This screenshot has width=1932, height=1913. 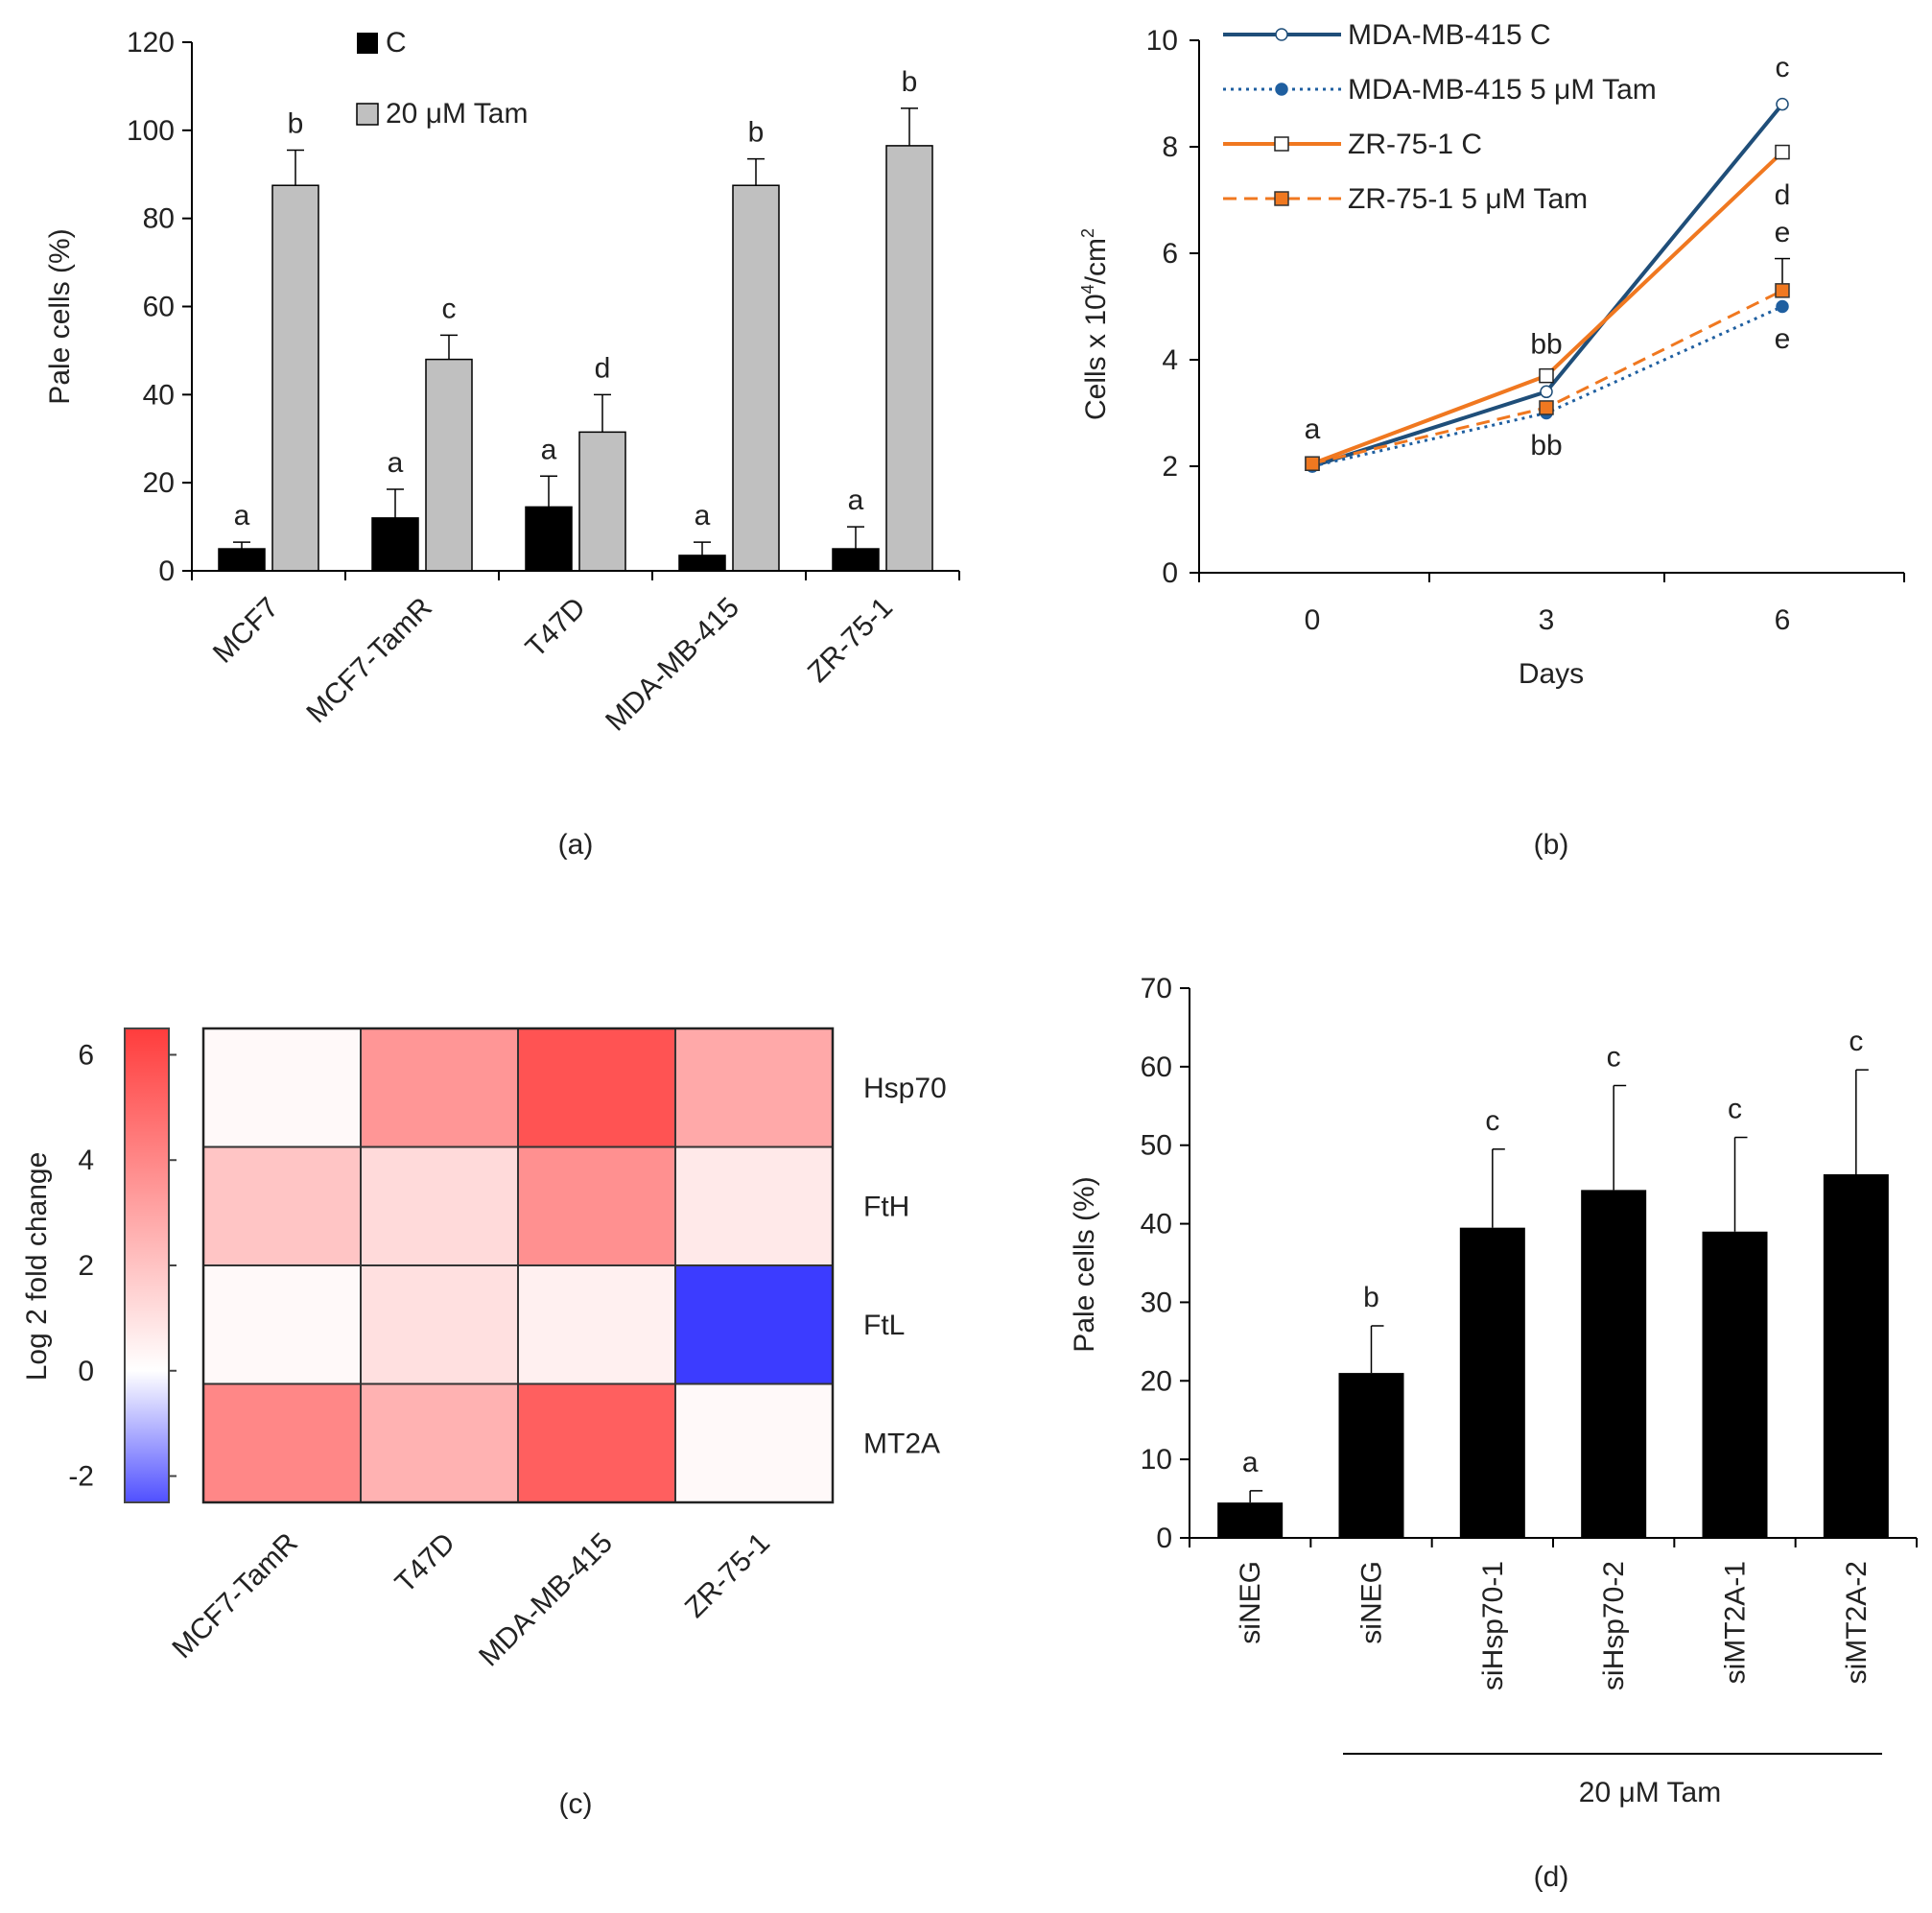 I want to click on c-col-label: MDA-MB-415, so click(x=546, y=1600).